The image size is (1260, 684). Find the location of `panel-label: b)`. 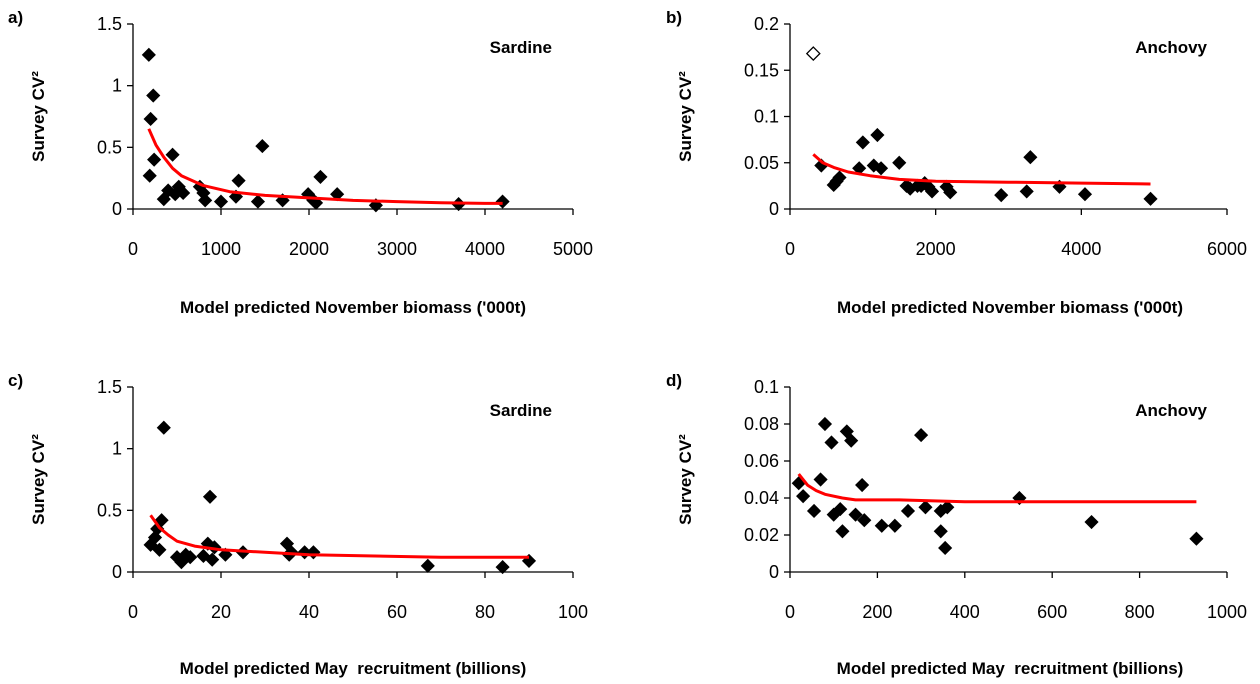

panel-label: b) is located at coordinates (674, 17).